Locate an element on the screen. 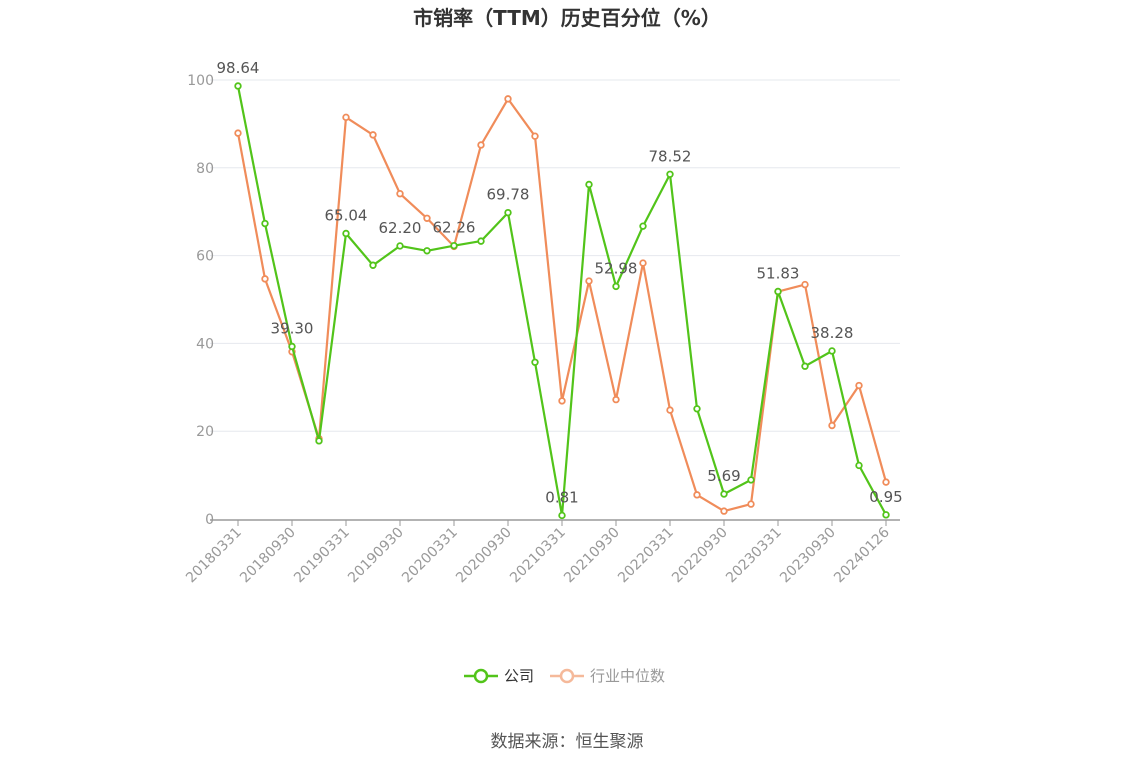 The height and width of the screenshot is (766, 1134). data-label: 5.69 is located at coordinates (723, 476).